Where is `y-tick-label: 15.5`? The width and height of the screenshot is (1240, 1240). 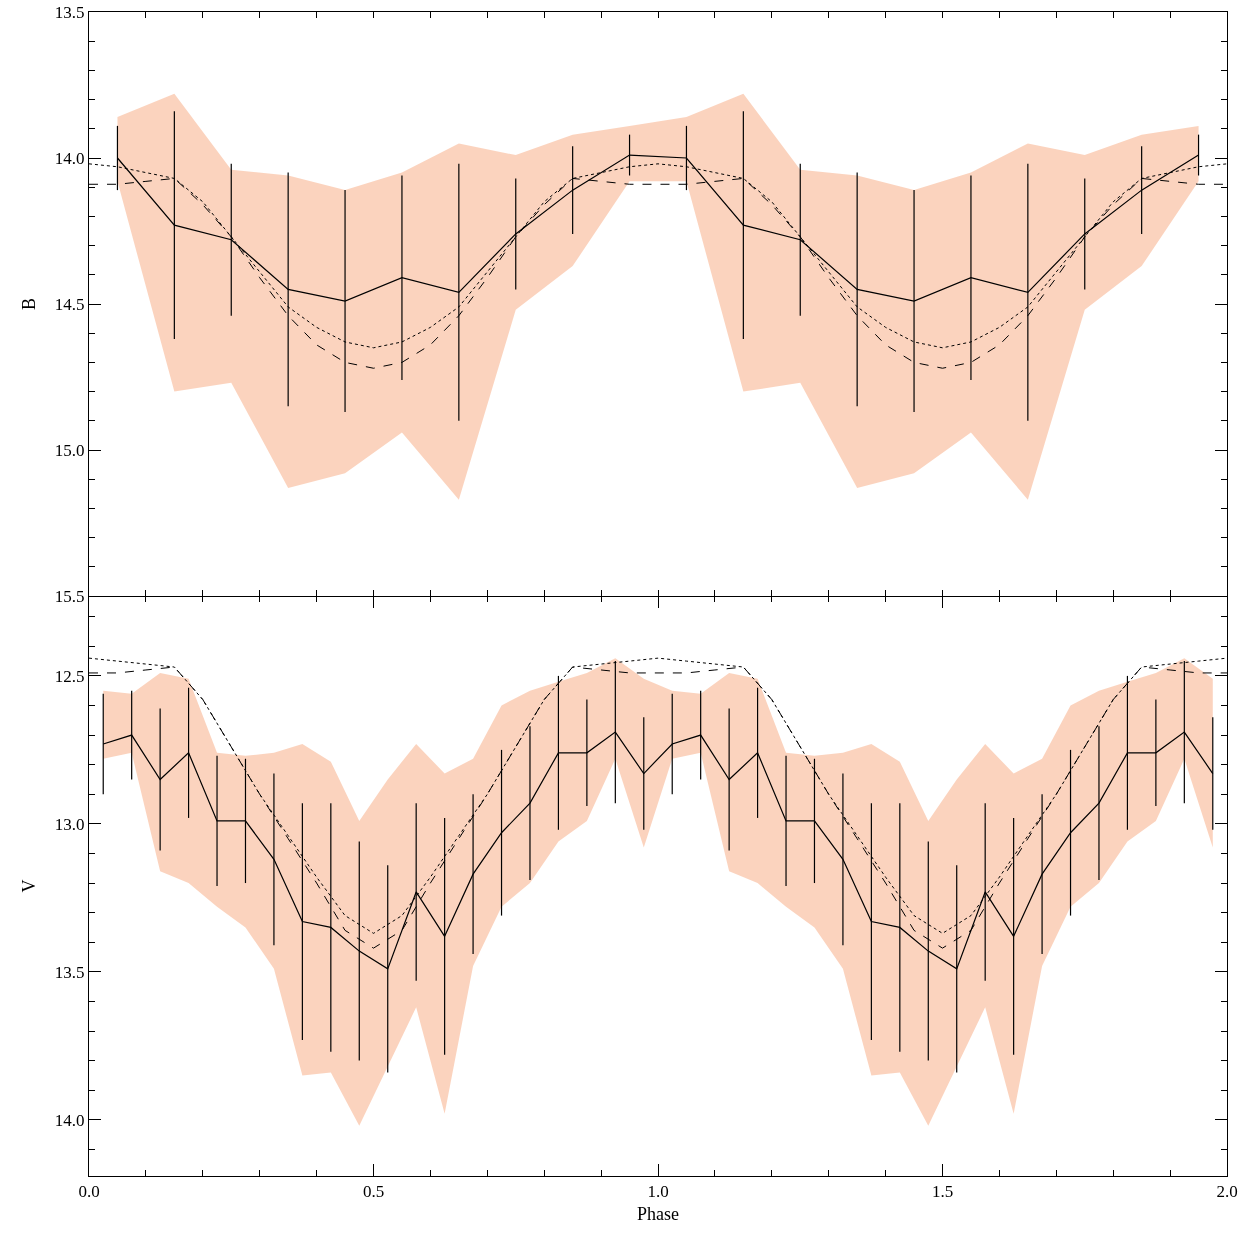
y-tick-label: 15.5 is located at coordinates (69, 596).